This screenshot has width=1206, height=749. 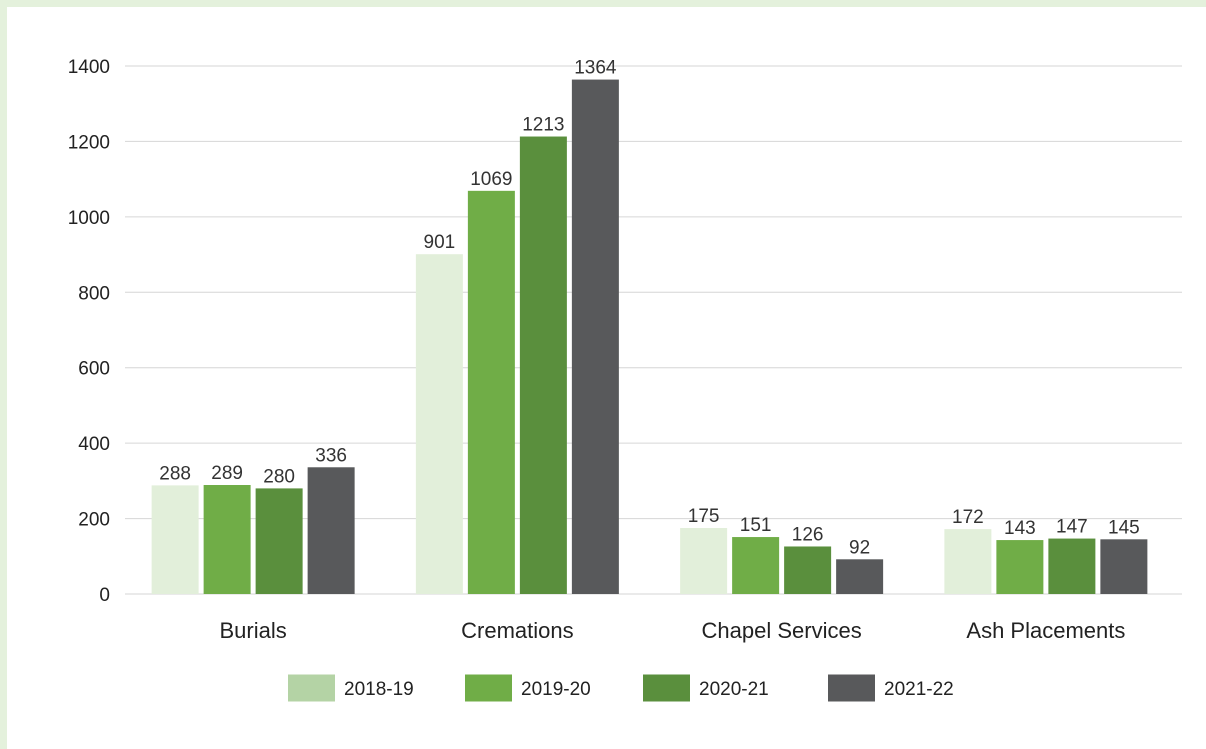 What do you see at coordinates (704, 516) in the screenshot?
I see `data-label: 175` at bounding box center [704, 516].